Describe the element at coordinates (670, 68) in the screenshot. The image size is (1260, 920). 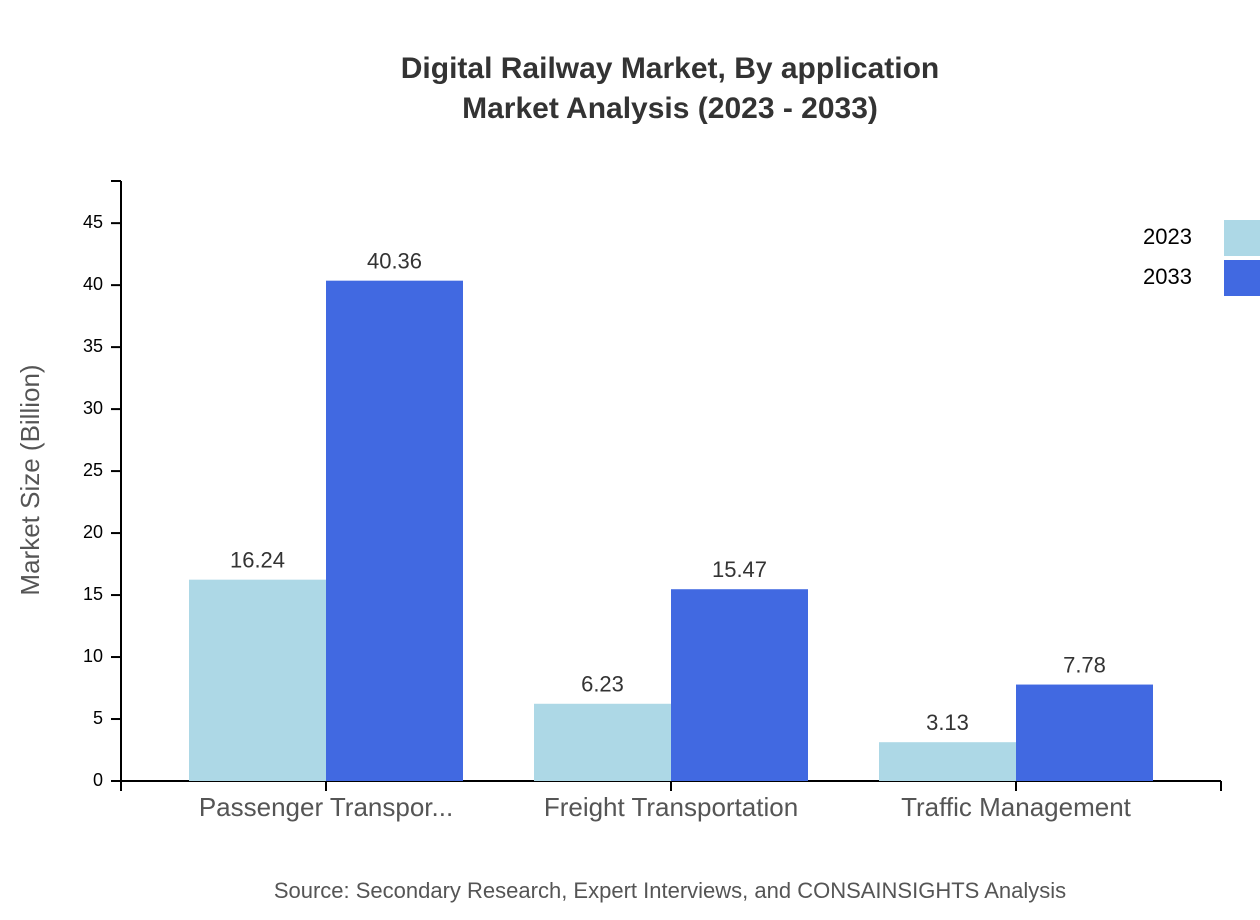
I see `chart-title: Digital Railway Market, By application` at that location.